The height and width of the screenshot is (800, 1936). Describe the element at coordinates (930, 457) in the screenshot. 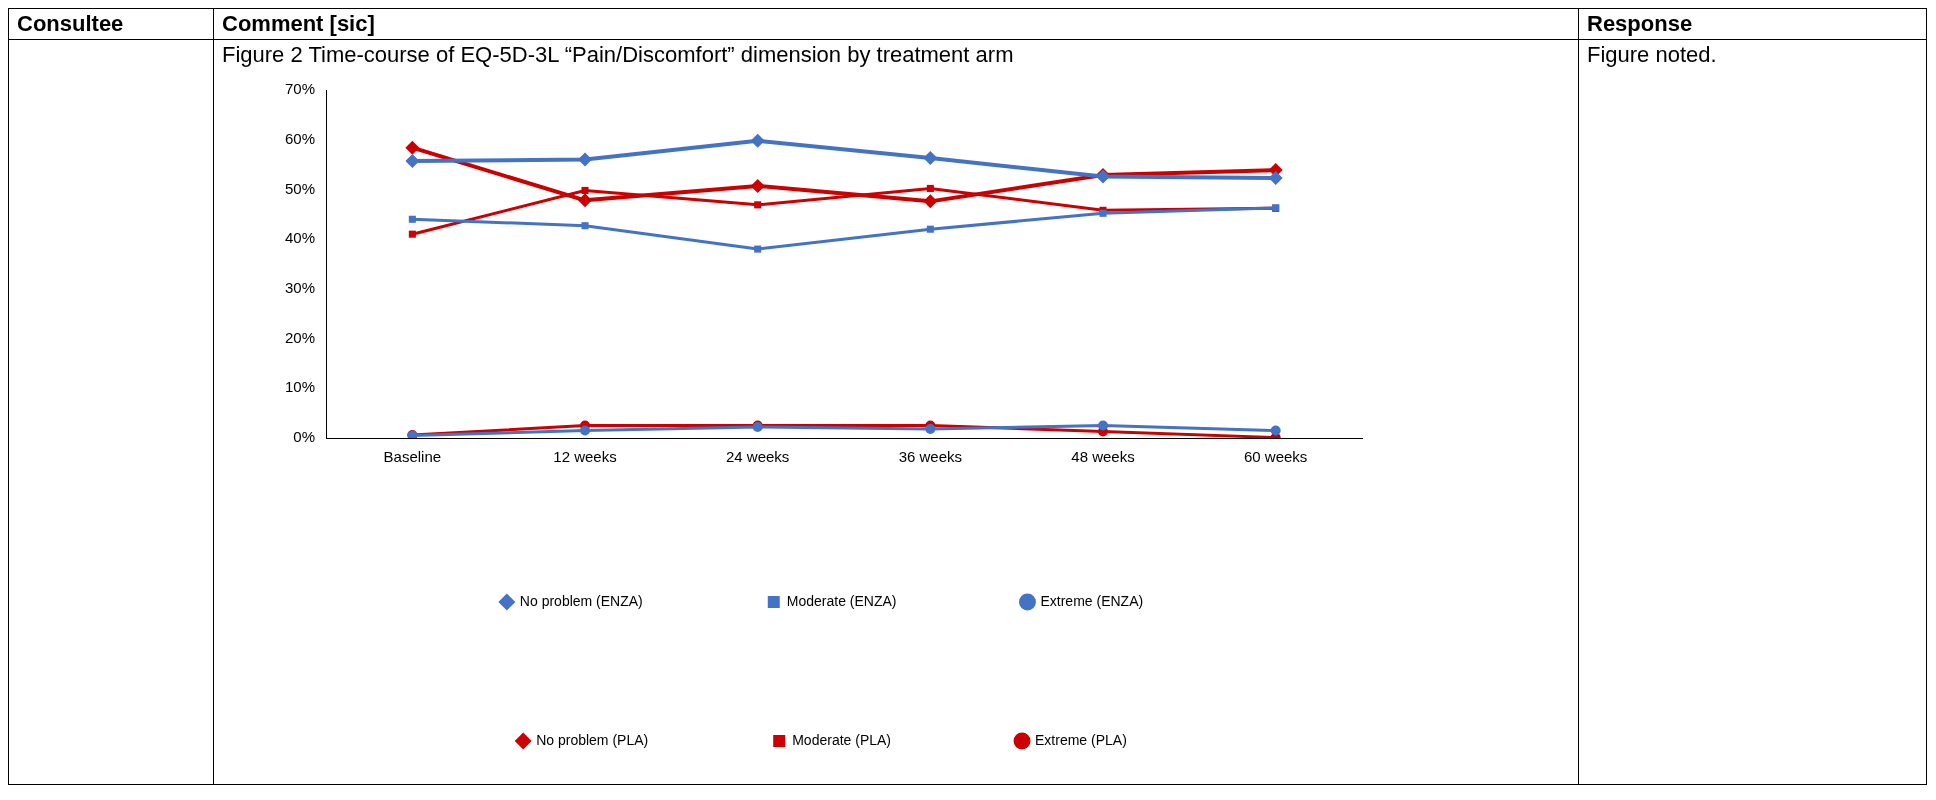

I see `x-tick-label: 36 weeks` at that location.